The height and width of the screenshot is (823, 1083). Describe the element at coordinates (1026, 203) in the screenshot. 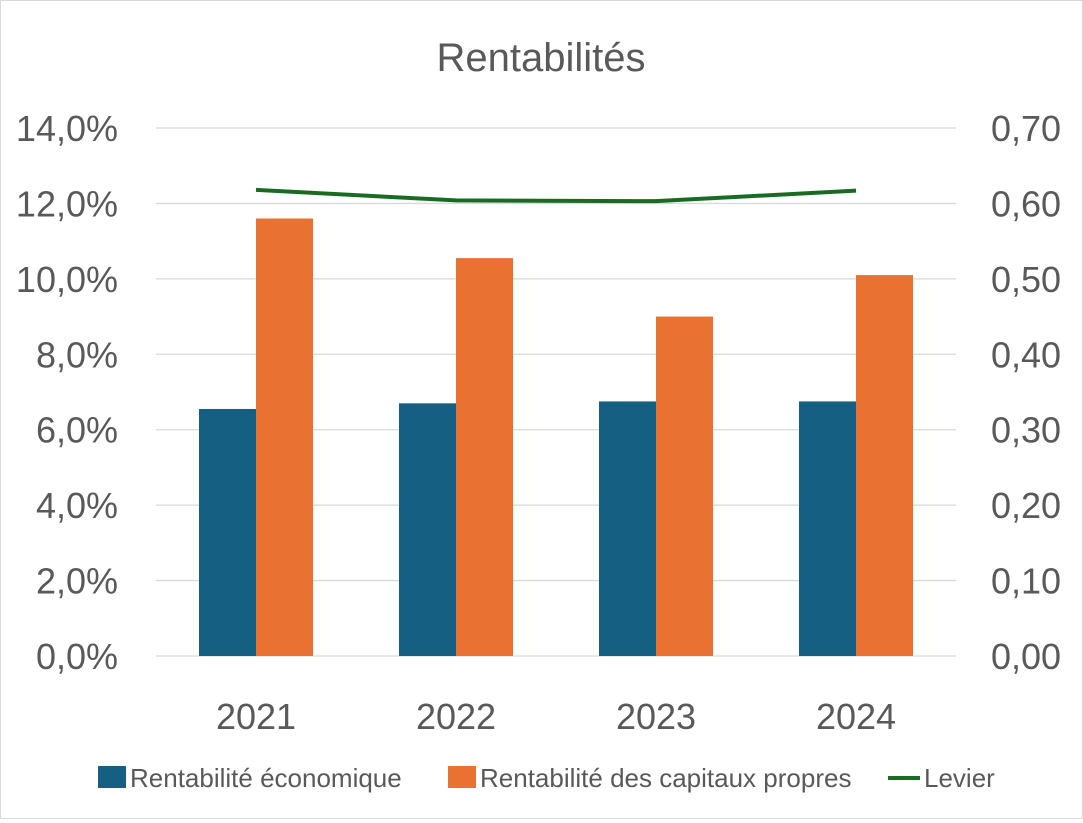

I see `right-tick-label: 0,60` at that location.